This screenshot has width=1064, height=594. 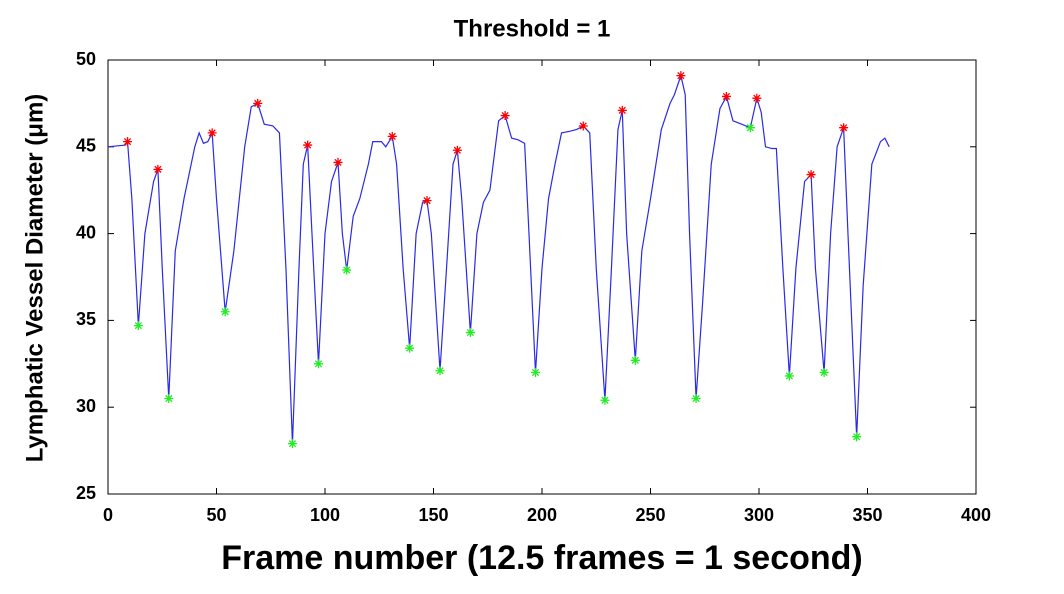 I want to click on x-tick-label: 0, so click(x=108, y=515).